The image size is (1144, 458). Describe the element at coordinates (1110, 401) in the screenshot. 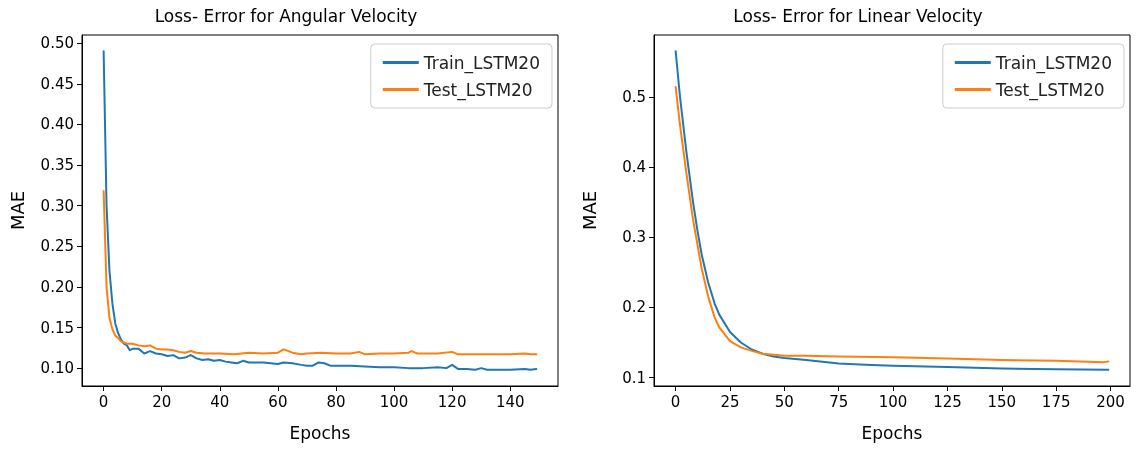

I see `x-tick-label: 200` at that location.